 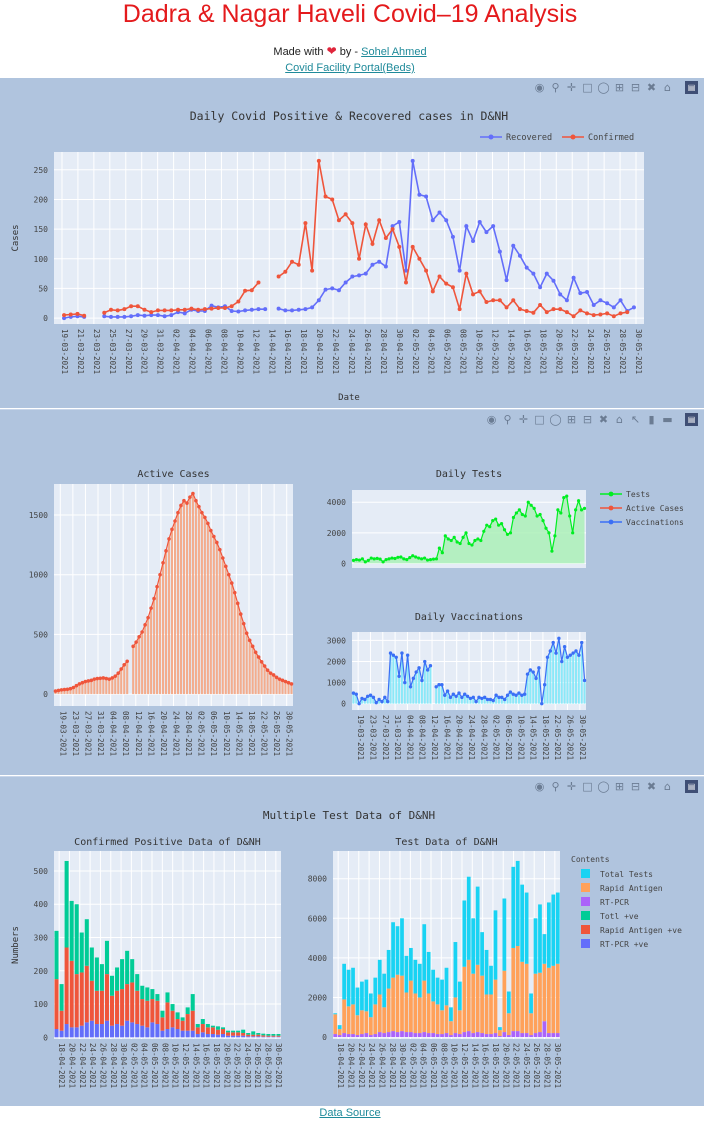 I want to click on testdata-x-tick: 16-05-2021, so click(x=485, y=1065).